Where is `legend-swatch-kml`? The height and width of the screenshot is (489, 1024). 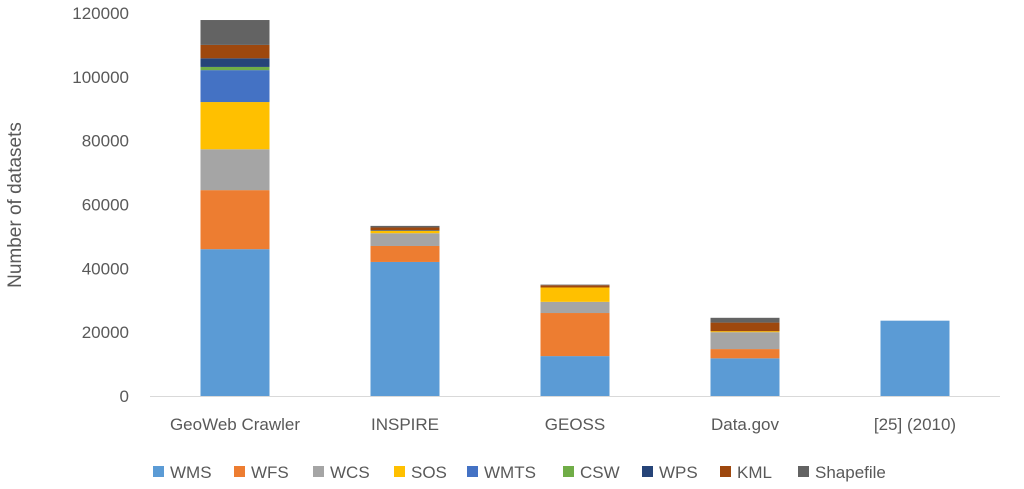 legend-swatch-kml is located at coordinates (725, 471).